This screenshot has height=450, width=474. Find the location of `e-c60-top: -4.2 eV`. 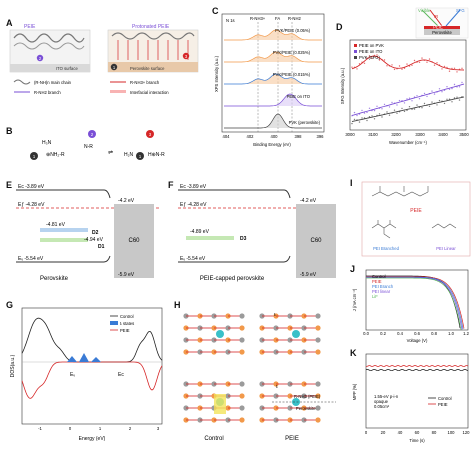

e-c60-top: -4.2 eV is located at coordinates (126, 201).